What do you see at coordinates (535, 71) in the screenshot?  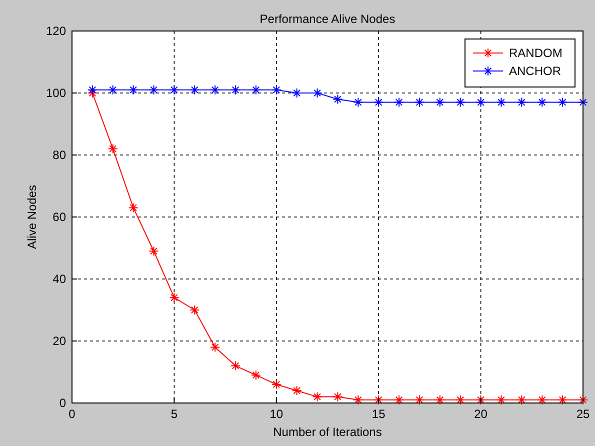 I see `legend-label: ANCHOR` at bounding box center [535, 71].